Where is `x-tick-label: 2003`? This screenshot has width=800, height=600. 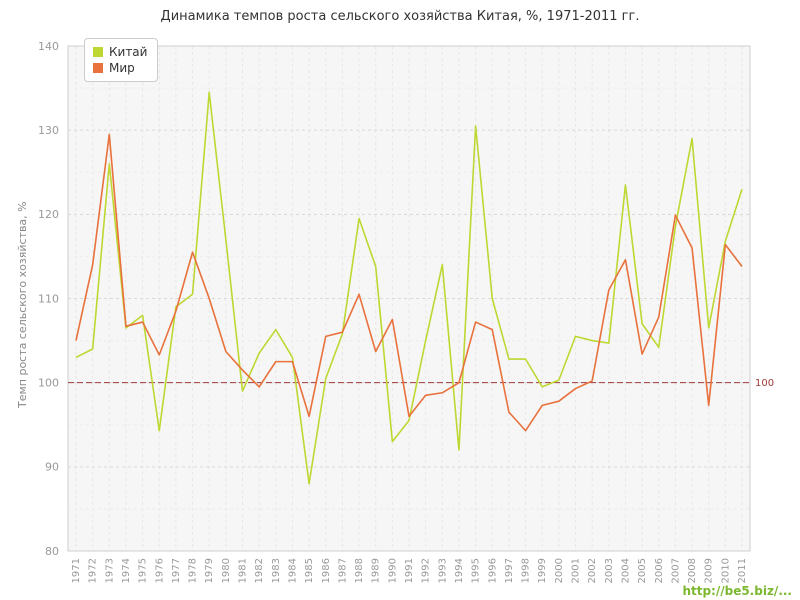 x-tick-label: 2003 is located at coordinates (609, 570).